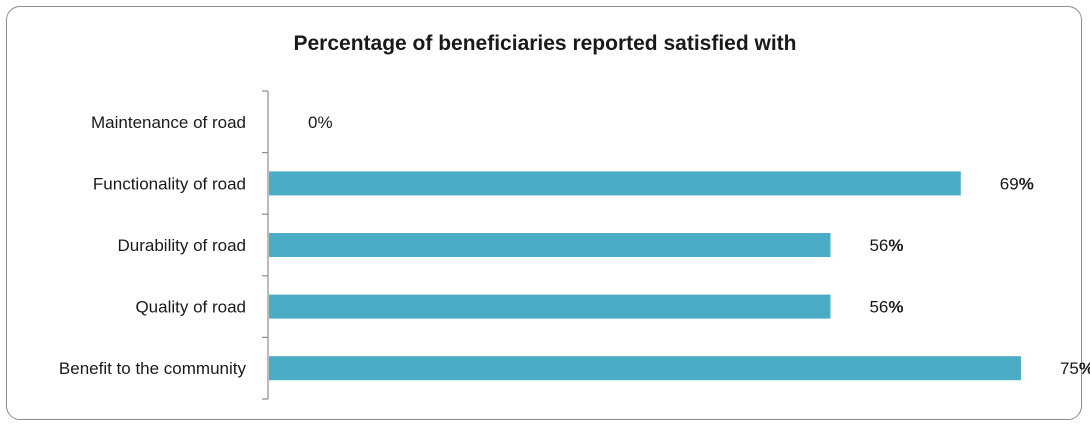 This screenshot has width=1090, height=426. What do you see at coordinates (1017, 183) in the screenshot?
I see `value-label: 69%` at bounding box center [1017, 183].